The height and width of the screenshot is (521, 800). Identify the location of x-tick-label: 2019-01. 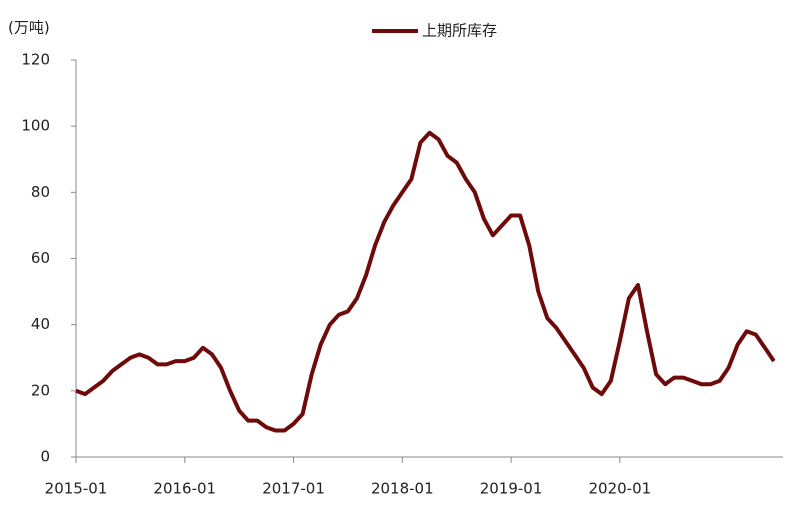
(511, 489).